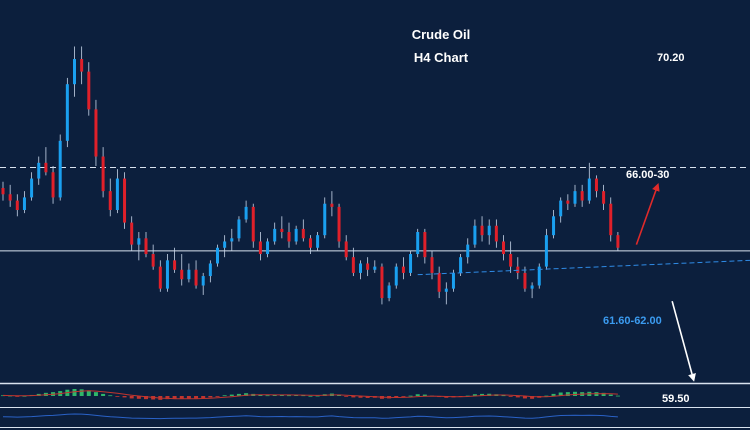  I want to click on oscillator-signal-line, so click(310, 395).